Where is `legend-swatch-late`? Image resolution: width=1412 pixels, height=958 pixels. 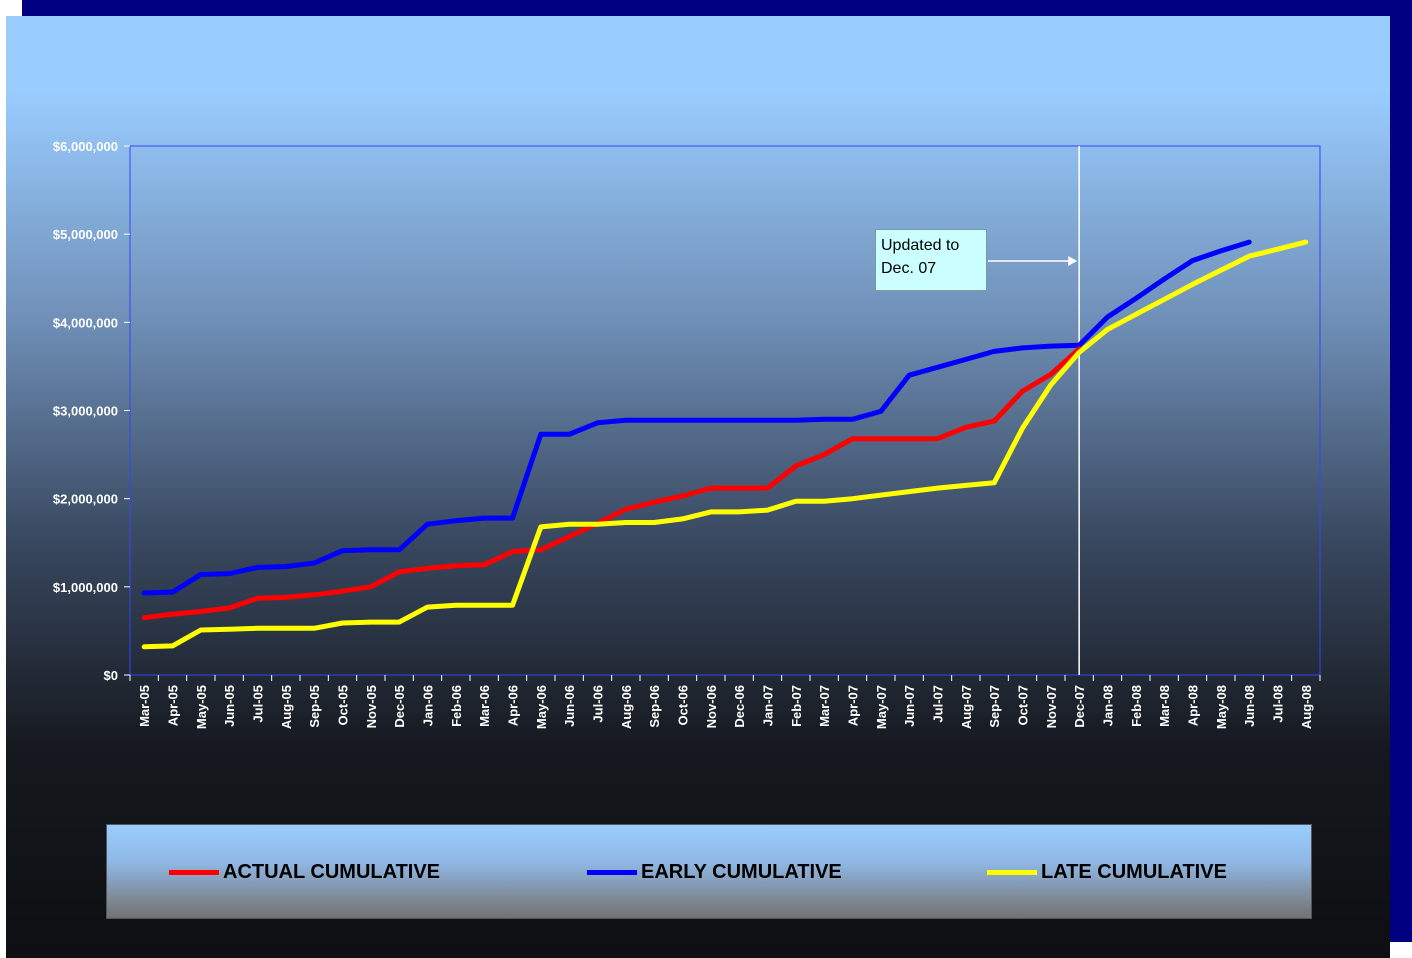
legend-swatch-late is located at coordinates (1012, 872).